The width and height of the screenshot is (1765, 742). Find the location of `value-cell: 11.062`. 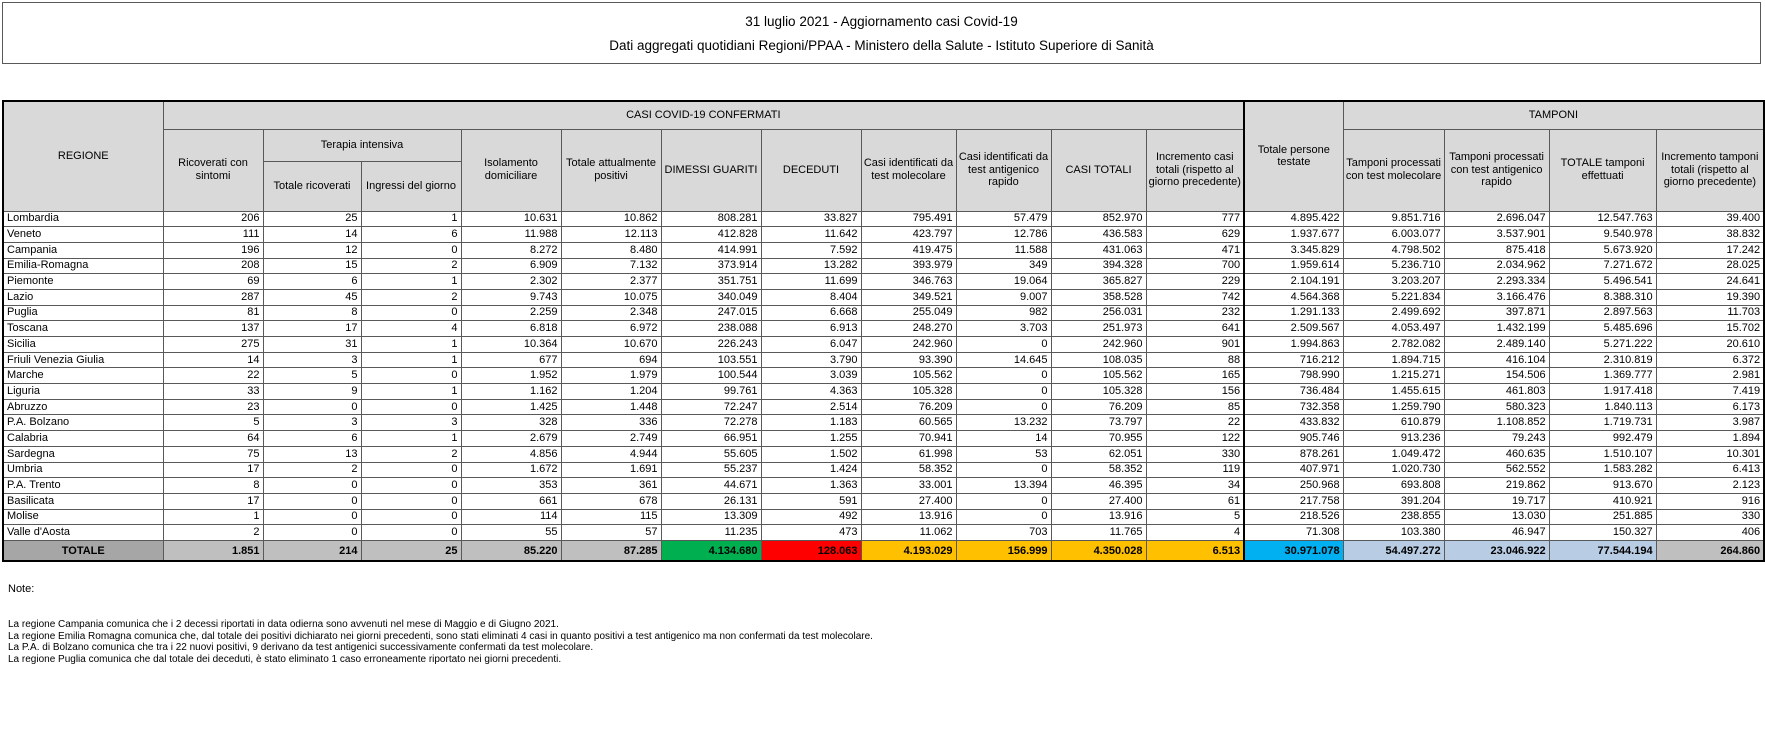

value-cell: 11.062 is located at coordinates (908, 532).